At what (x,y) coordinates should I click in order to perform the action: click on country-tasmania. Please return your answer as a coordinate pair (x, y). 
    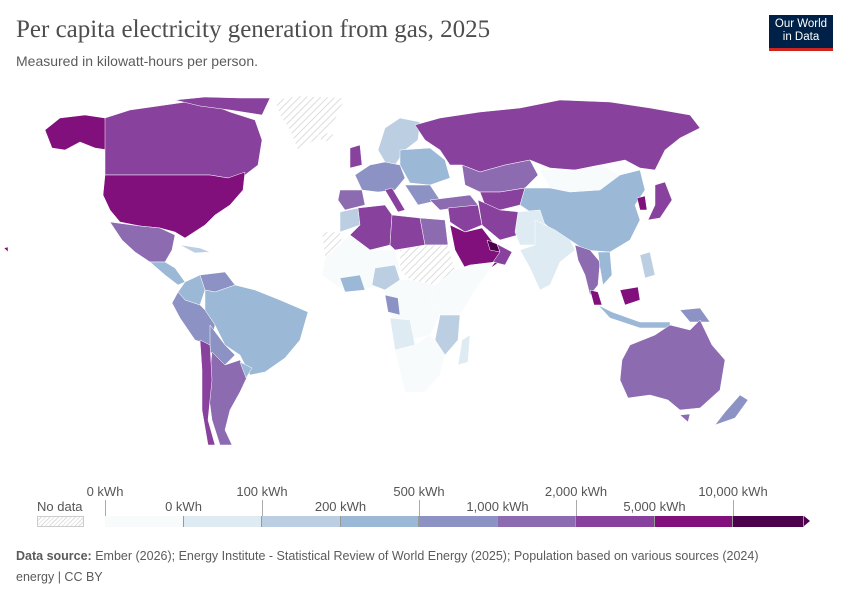
    Looking at the image, I should click on (685, 418).